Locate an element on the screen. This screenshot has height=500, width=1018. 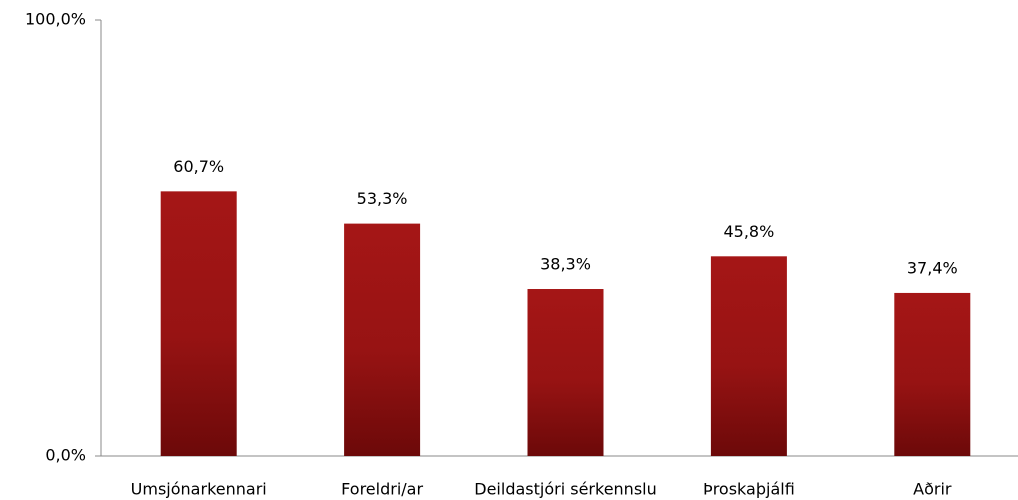
value-label: 38,3% is located at coordinates (565, 264).